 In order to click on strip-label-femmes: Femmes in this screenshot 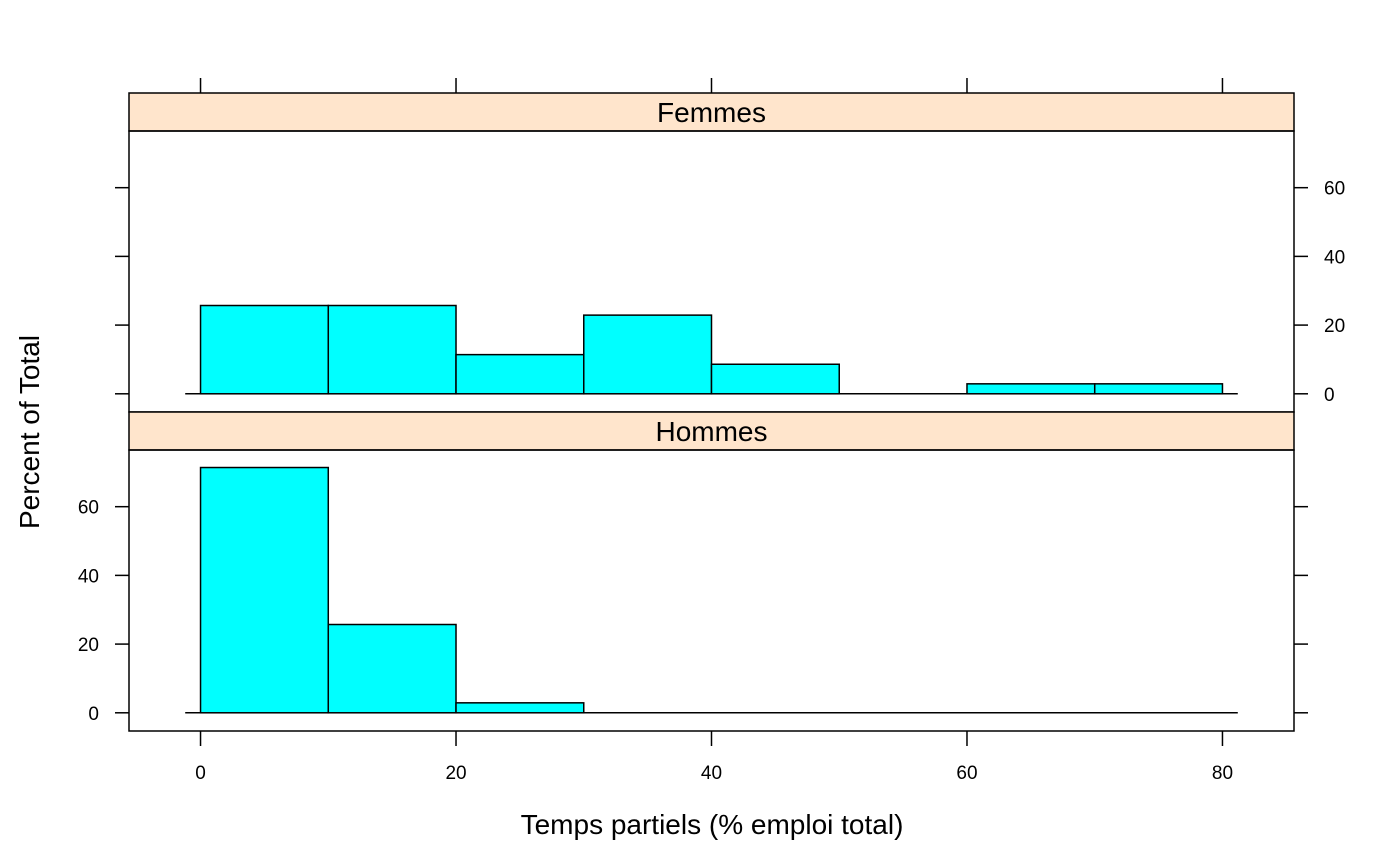, I will do `click(711, 112)`.